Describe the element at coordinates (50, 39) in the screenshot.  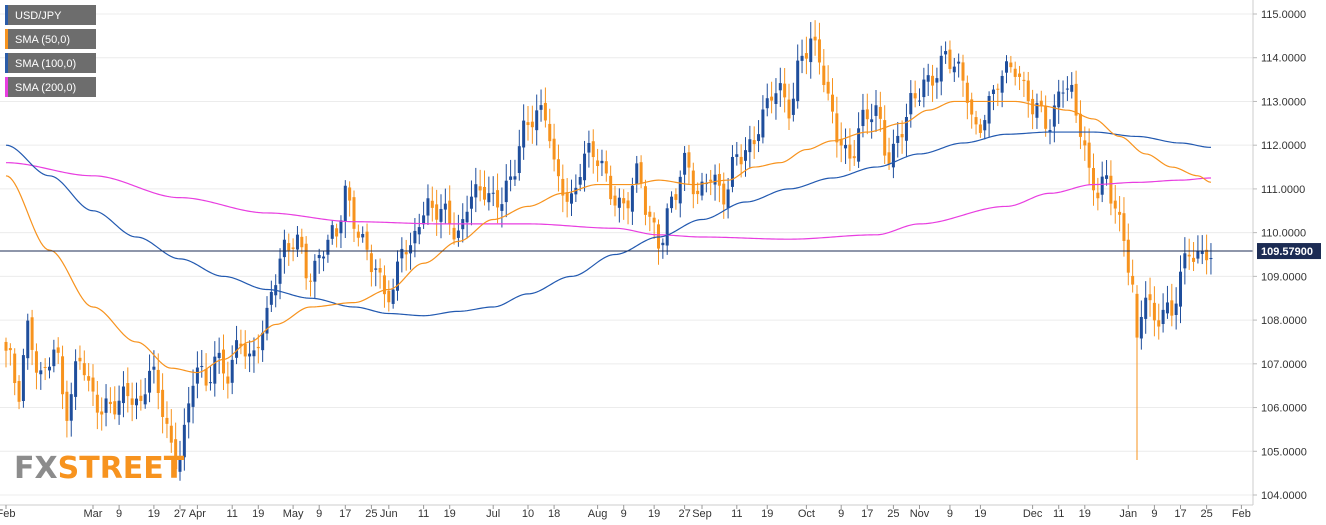
I see `legend-item: SMA (50,0)` at that location.